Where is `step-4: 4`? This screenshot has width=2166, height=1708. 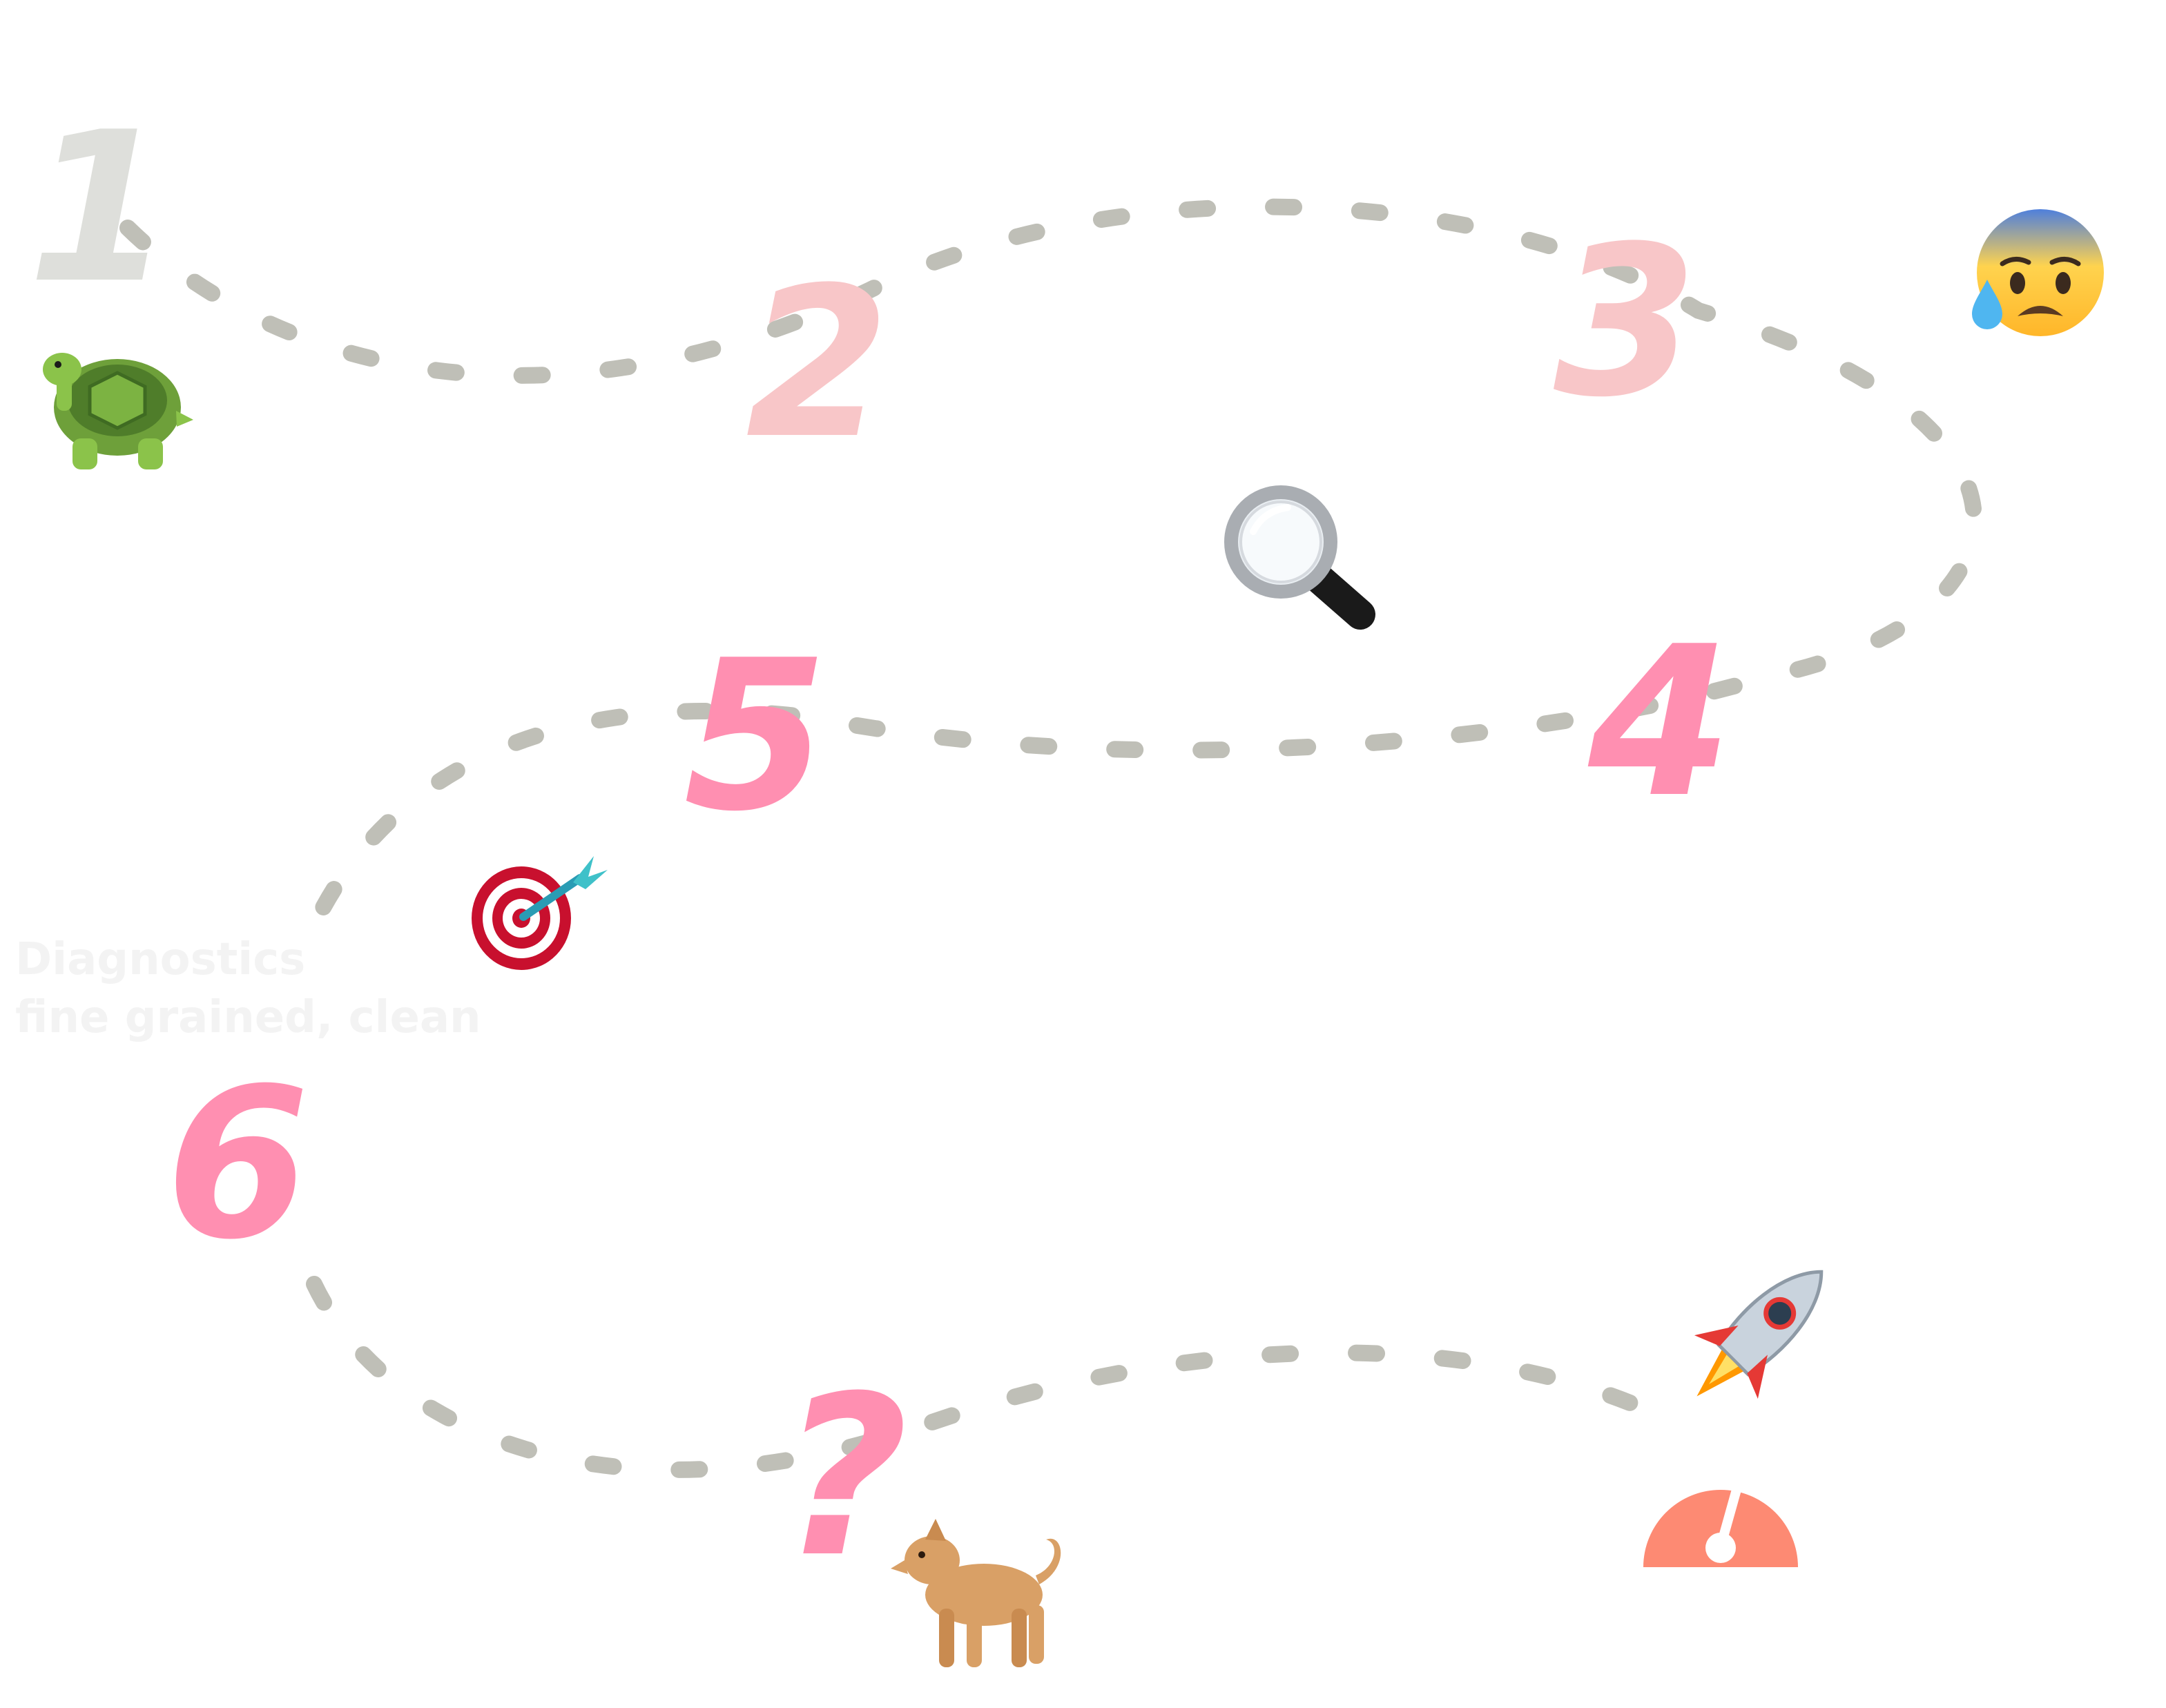
step-4: 4 is located at coordinates (1658, 722).